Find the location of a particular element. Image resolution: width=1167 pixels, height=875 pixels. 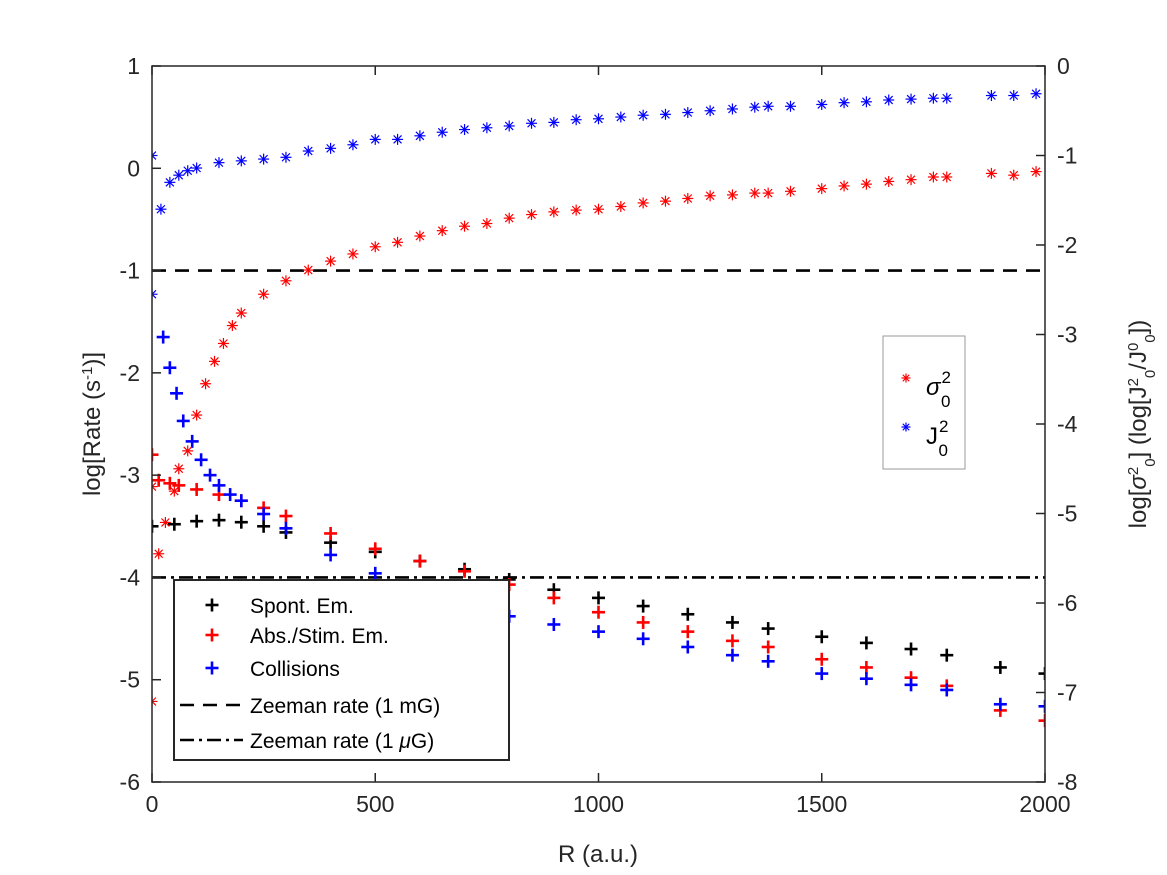

legend-label-zeeman-1mg: Zeeman rate (1 mG) is located at coordinates (345, 706).